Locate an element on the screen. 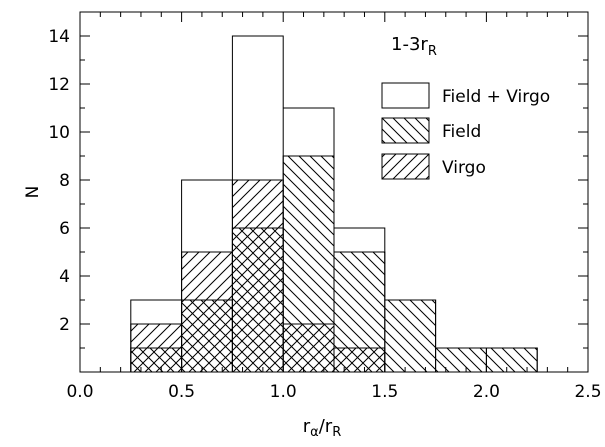 The image size is (605, 447). x-tick-label: 1.5 is located at coordinates (384, 392).